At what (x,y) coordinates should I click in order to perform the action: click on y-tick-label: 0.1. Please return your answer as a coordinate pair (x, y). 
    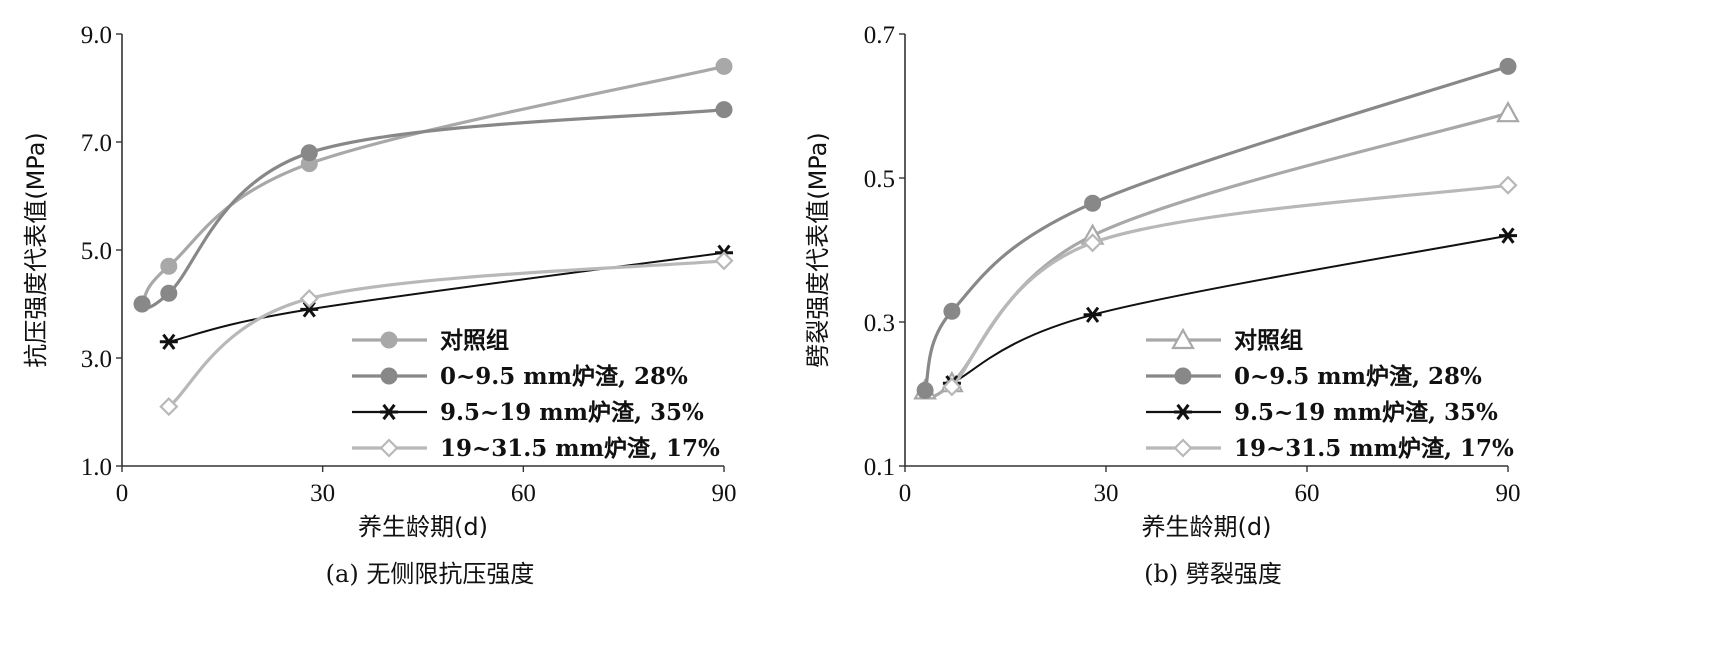
    Looking at the image, I should click on (879, 467).